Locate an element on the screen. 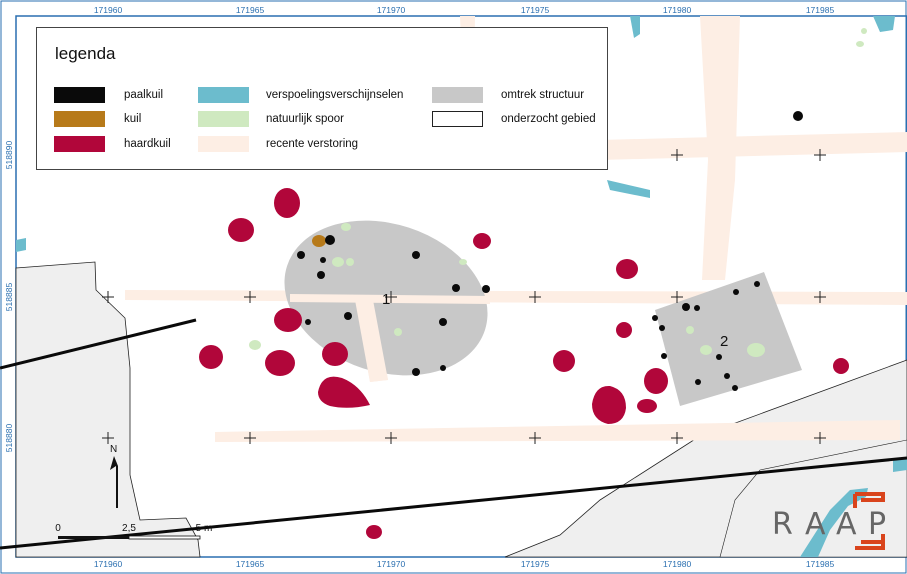  x-label-top: 171985 is located at coordinates (820, 10).